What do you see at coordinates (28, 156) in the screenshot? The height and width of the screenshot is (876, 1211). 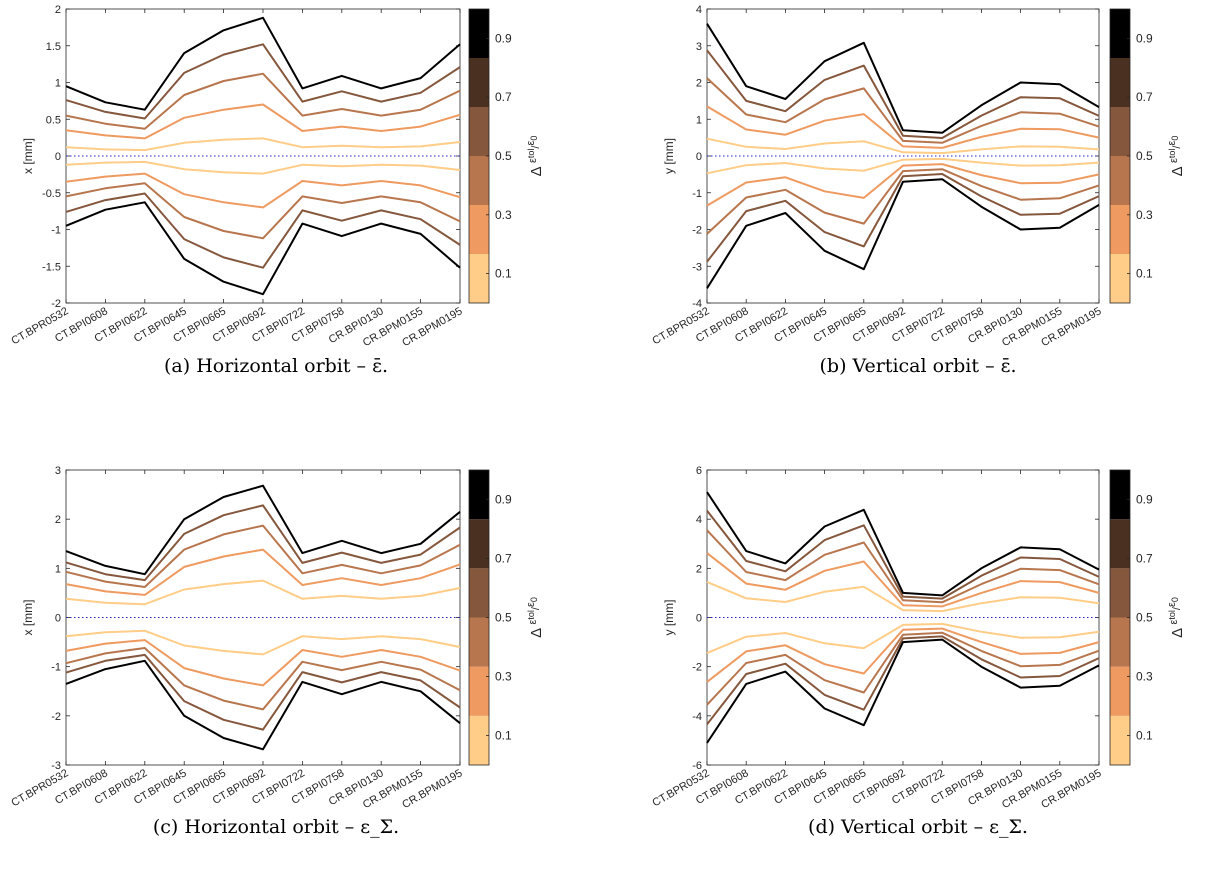 I see `y-axis-label: x [mm]` at bounding box center [28, 156].